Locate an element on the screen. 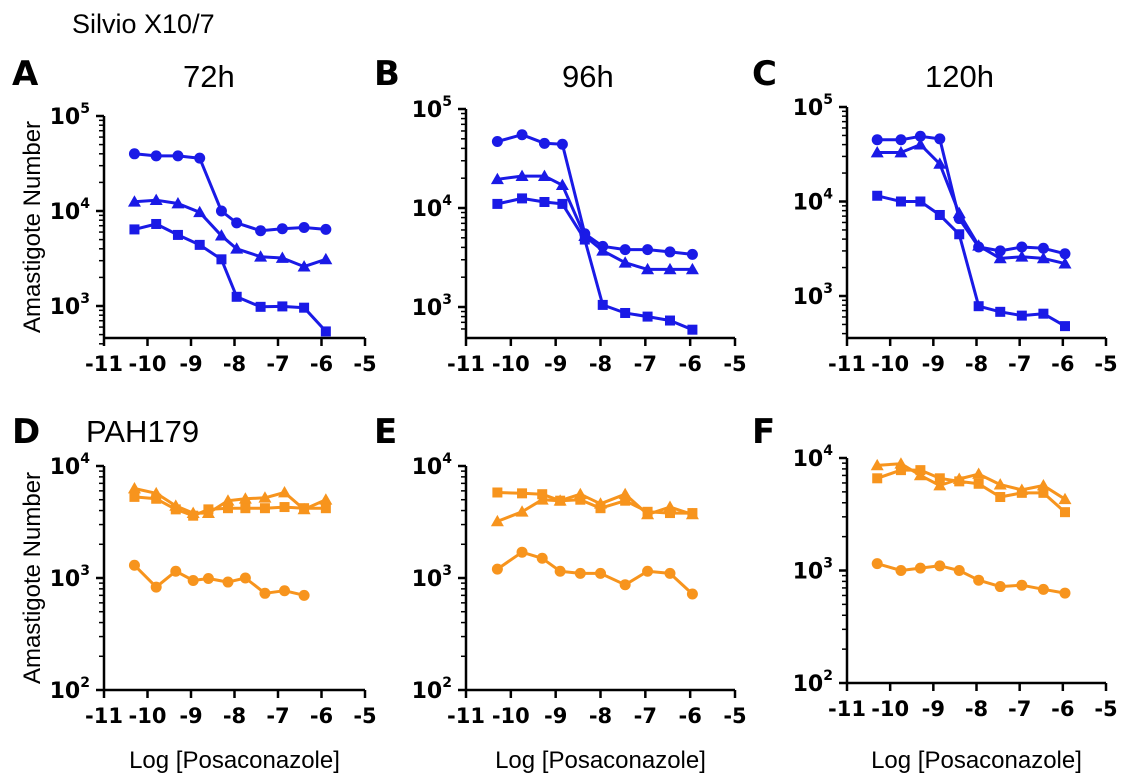  series-triangle is located at coordinates (594, 222).